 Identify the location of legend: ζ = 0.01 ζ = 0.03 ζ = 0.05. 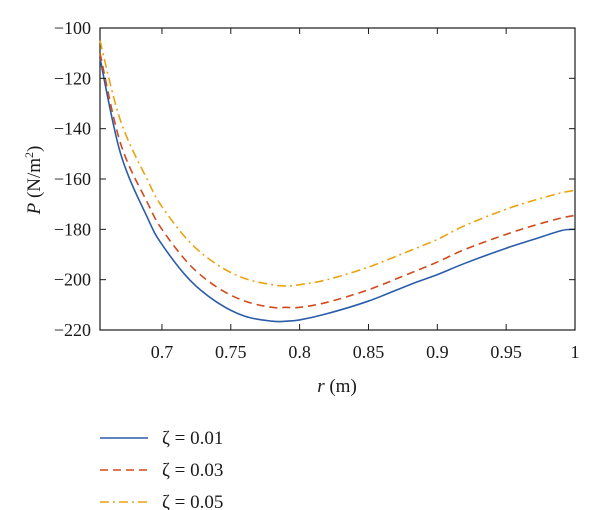
(161, 469).